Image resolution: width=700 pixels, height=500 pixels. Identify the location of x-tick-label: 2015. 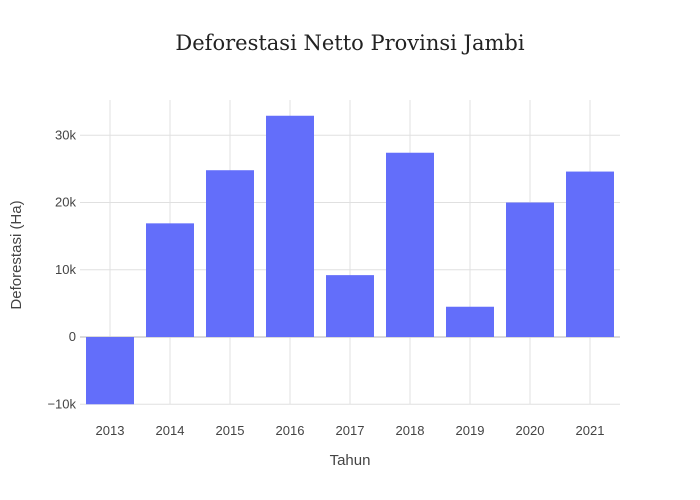
(230, 430).